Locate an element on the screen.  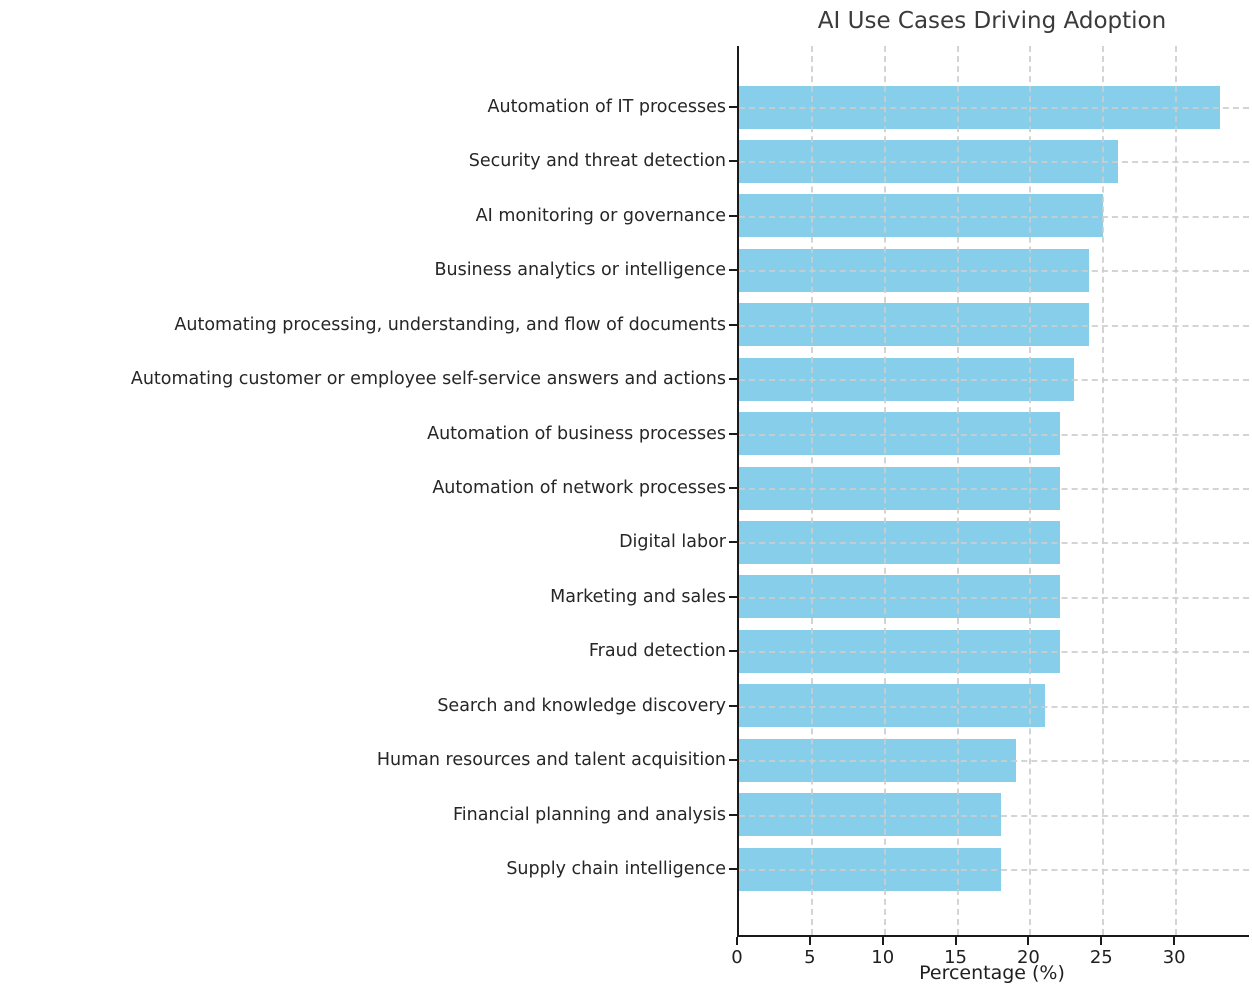
category-label: Automation of IT processes is located at coordinates (606, 107).